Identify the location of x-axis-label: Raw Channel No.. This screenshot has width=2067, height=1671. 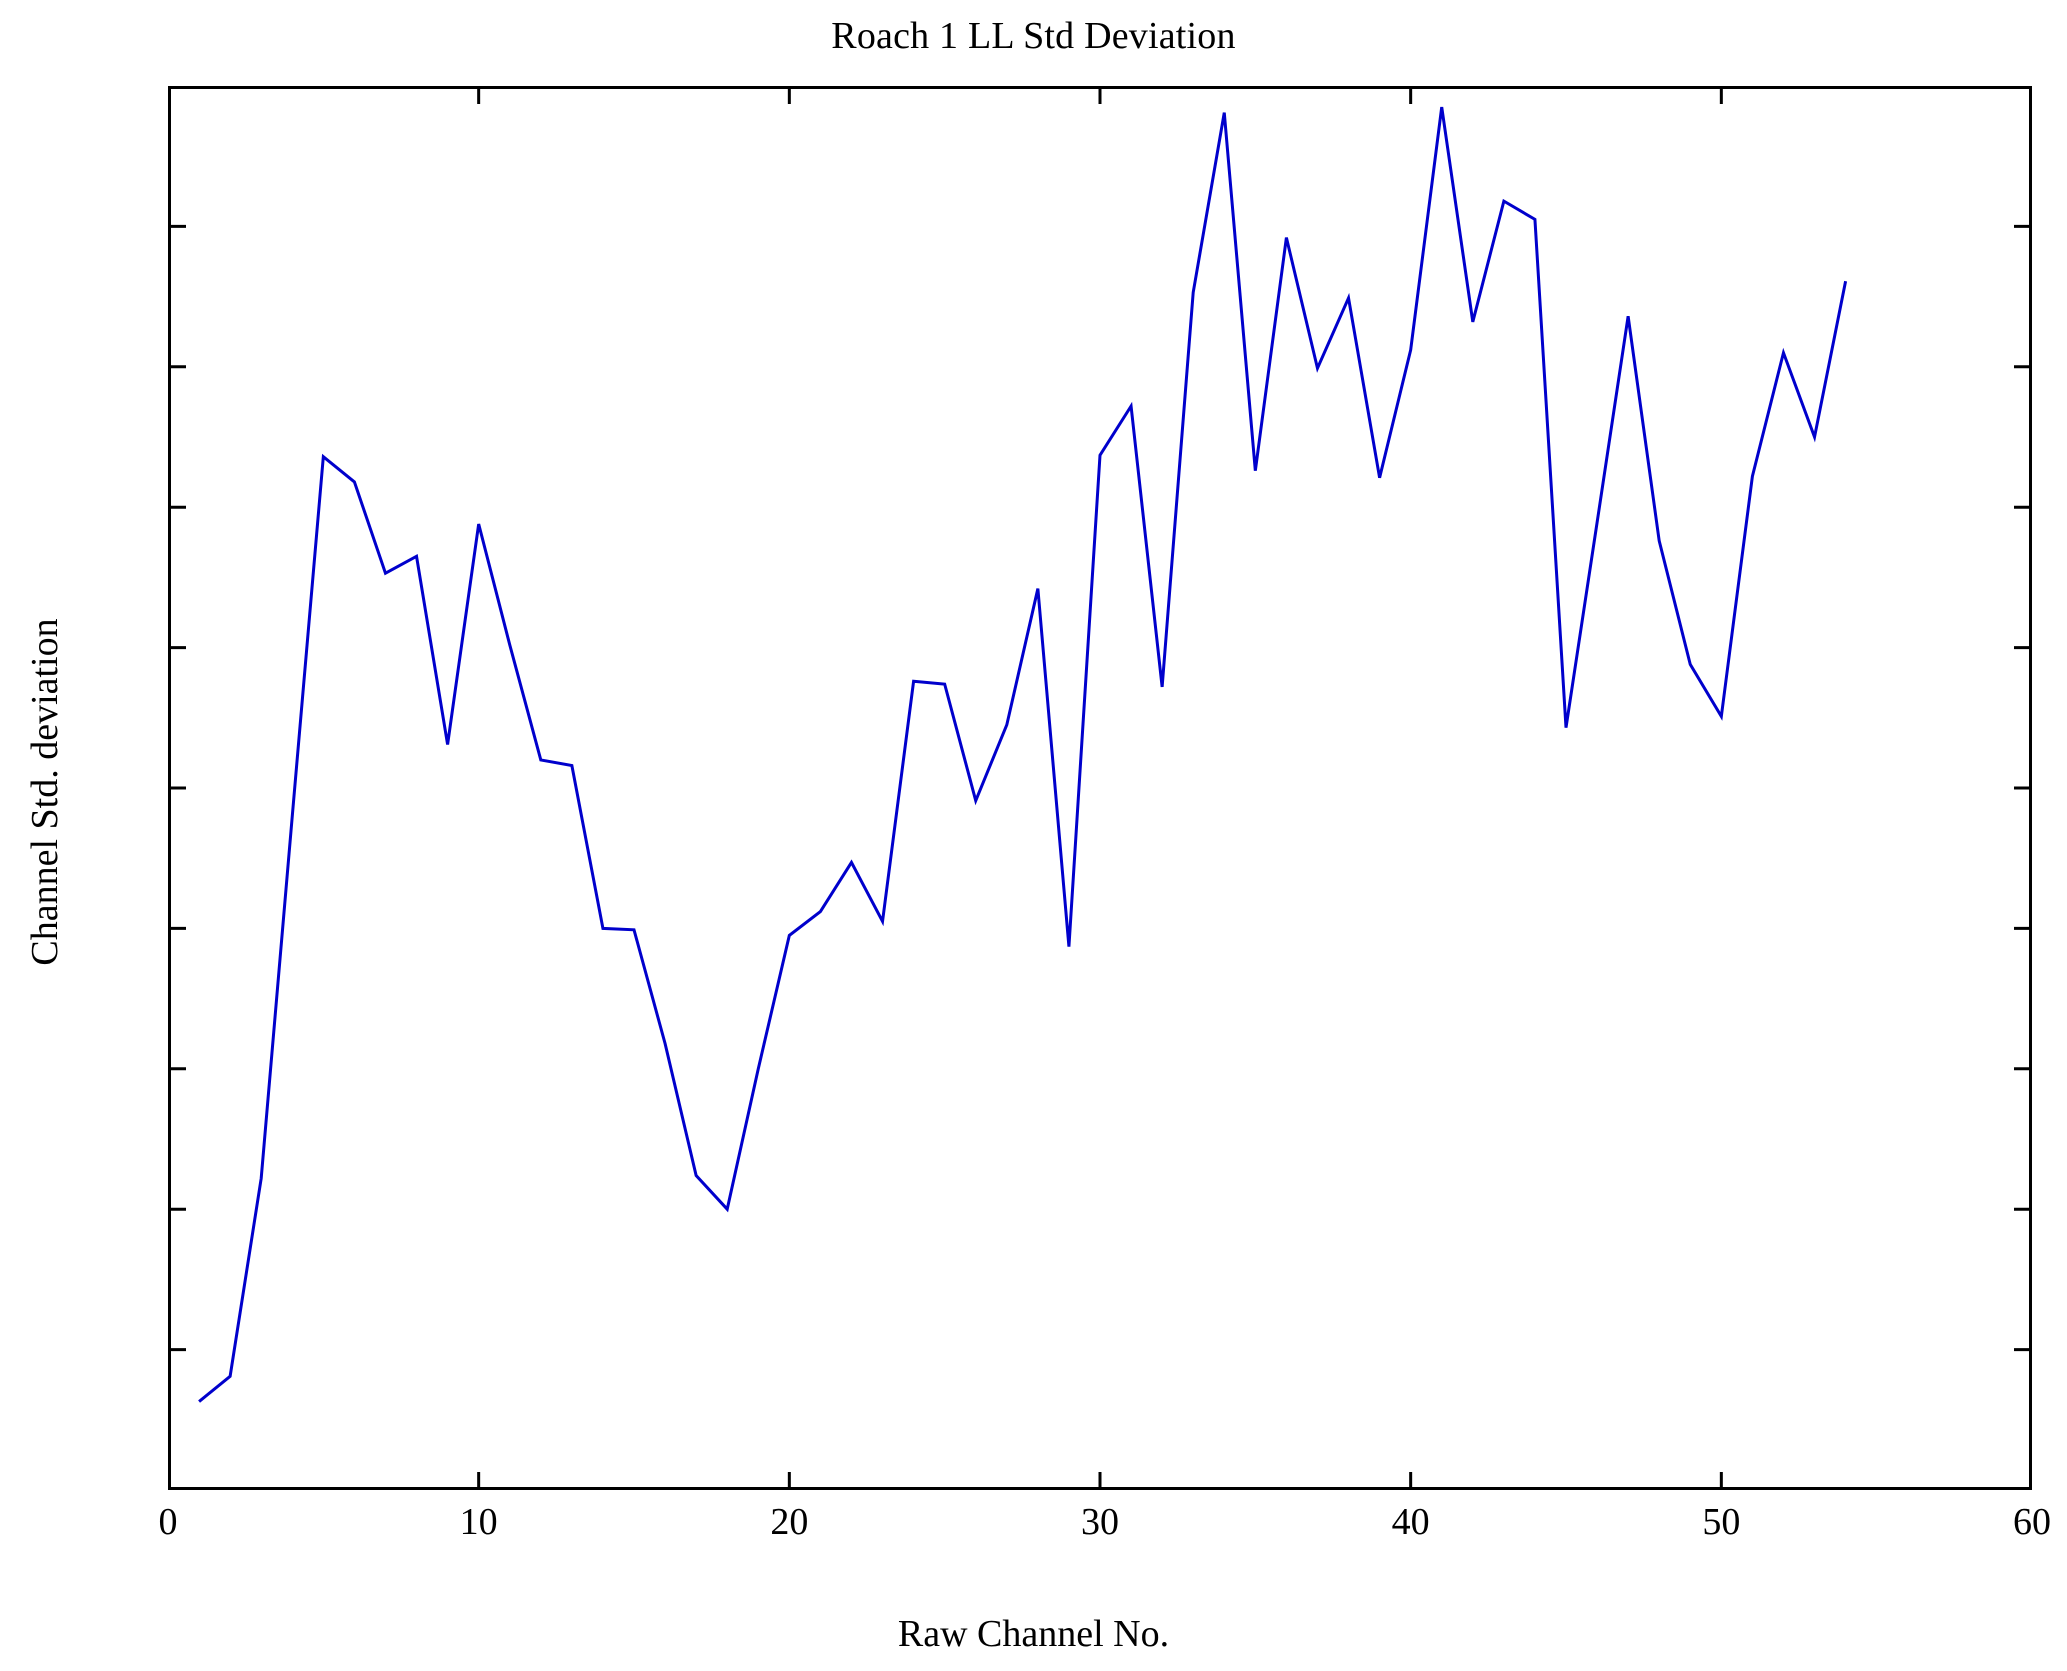
(1033, 1634).